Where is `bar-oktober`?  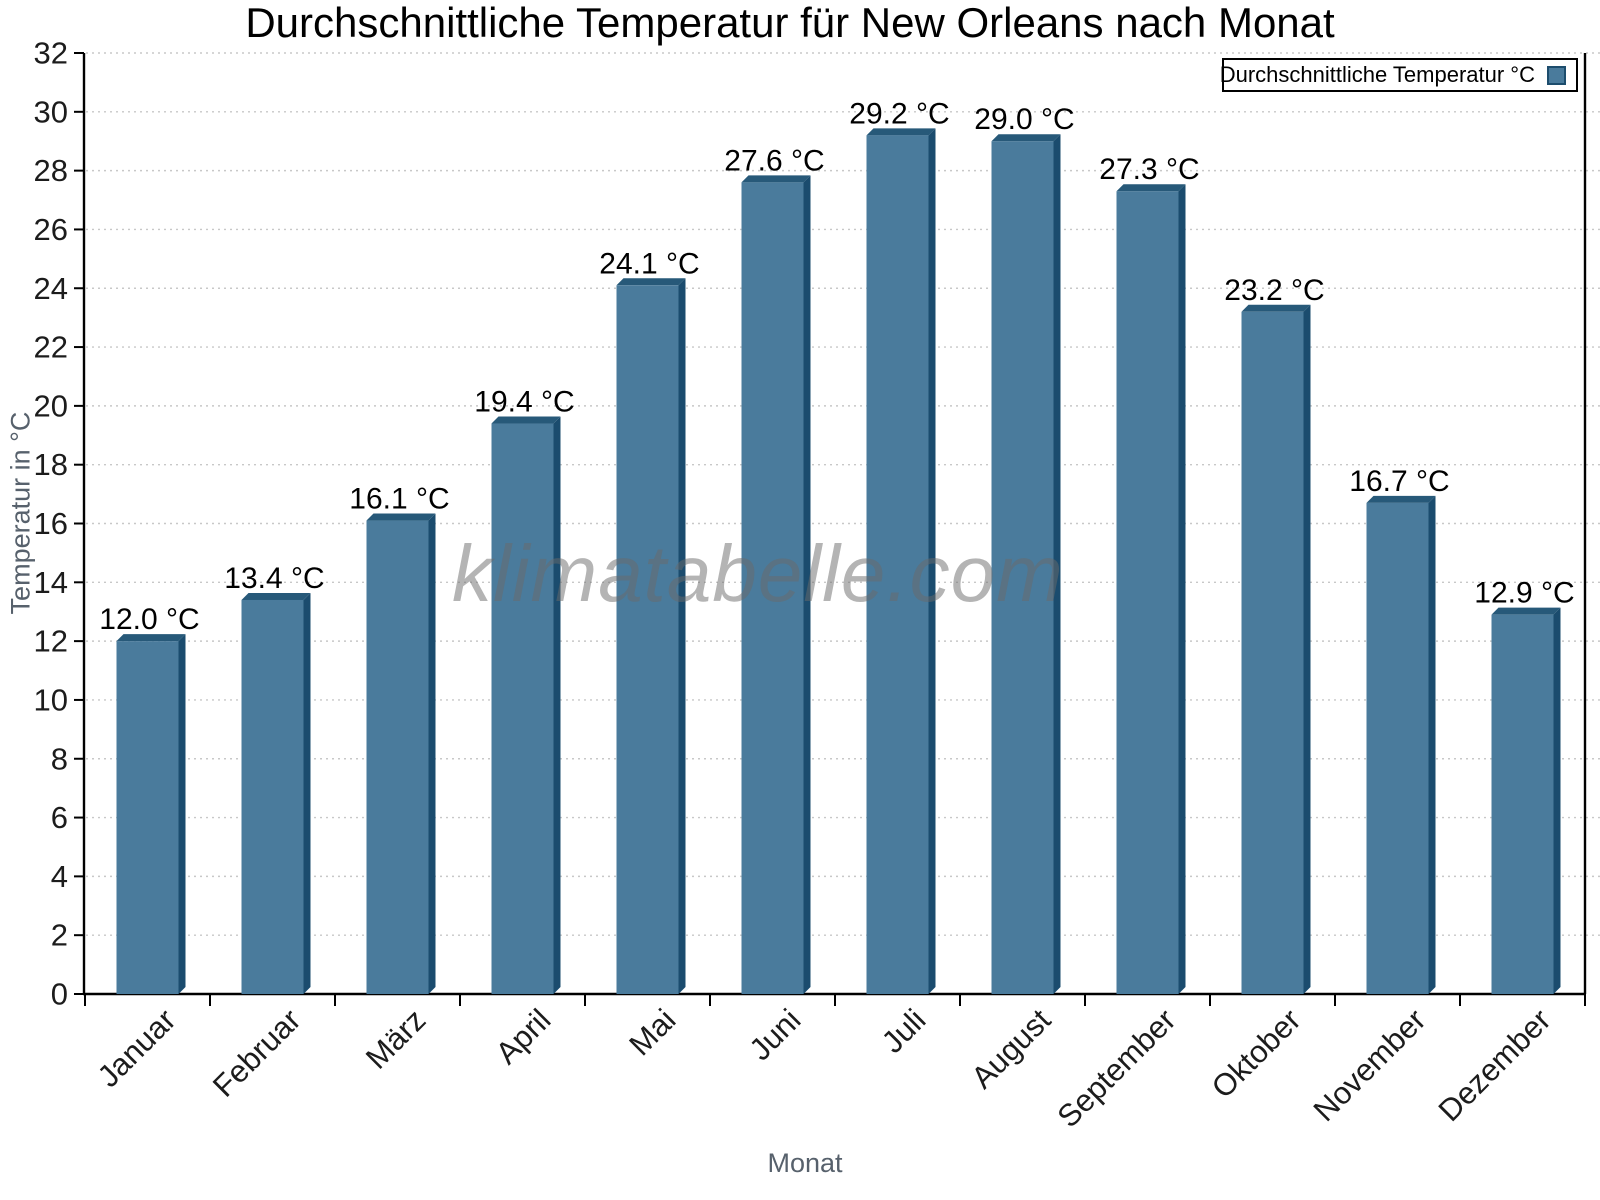 bar-oktober is located at coordinates (1276, 649).